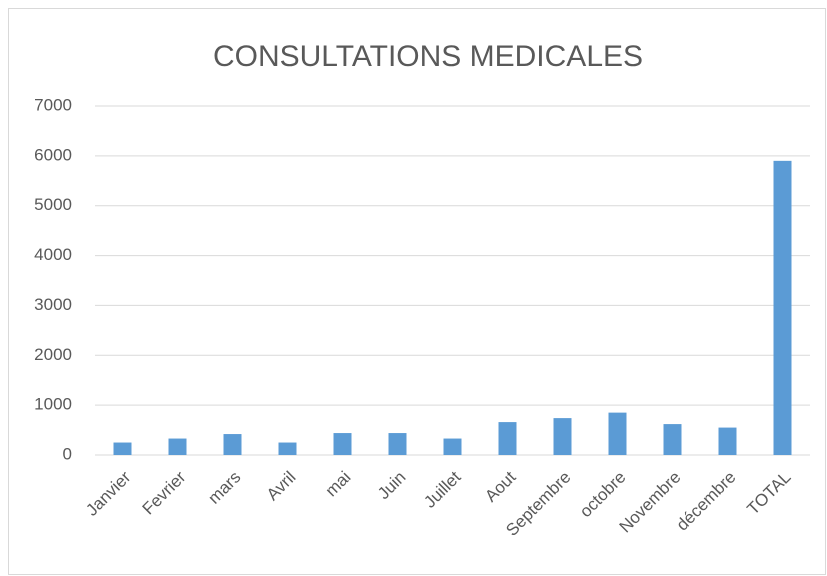  What do you see at coordinates (67, 453) in the screenshot?
I see `y-tick-label: 0` at bounding box center [67, 453].